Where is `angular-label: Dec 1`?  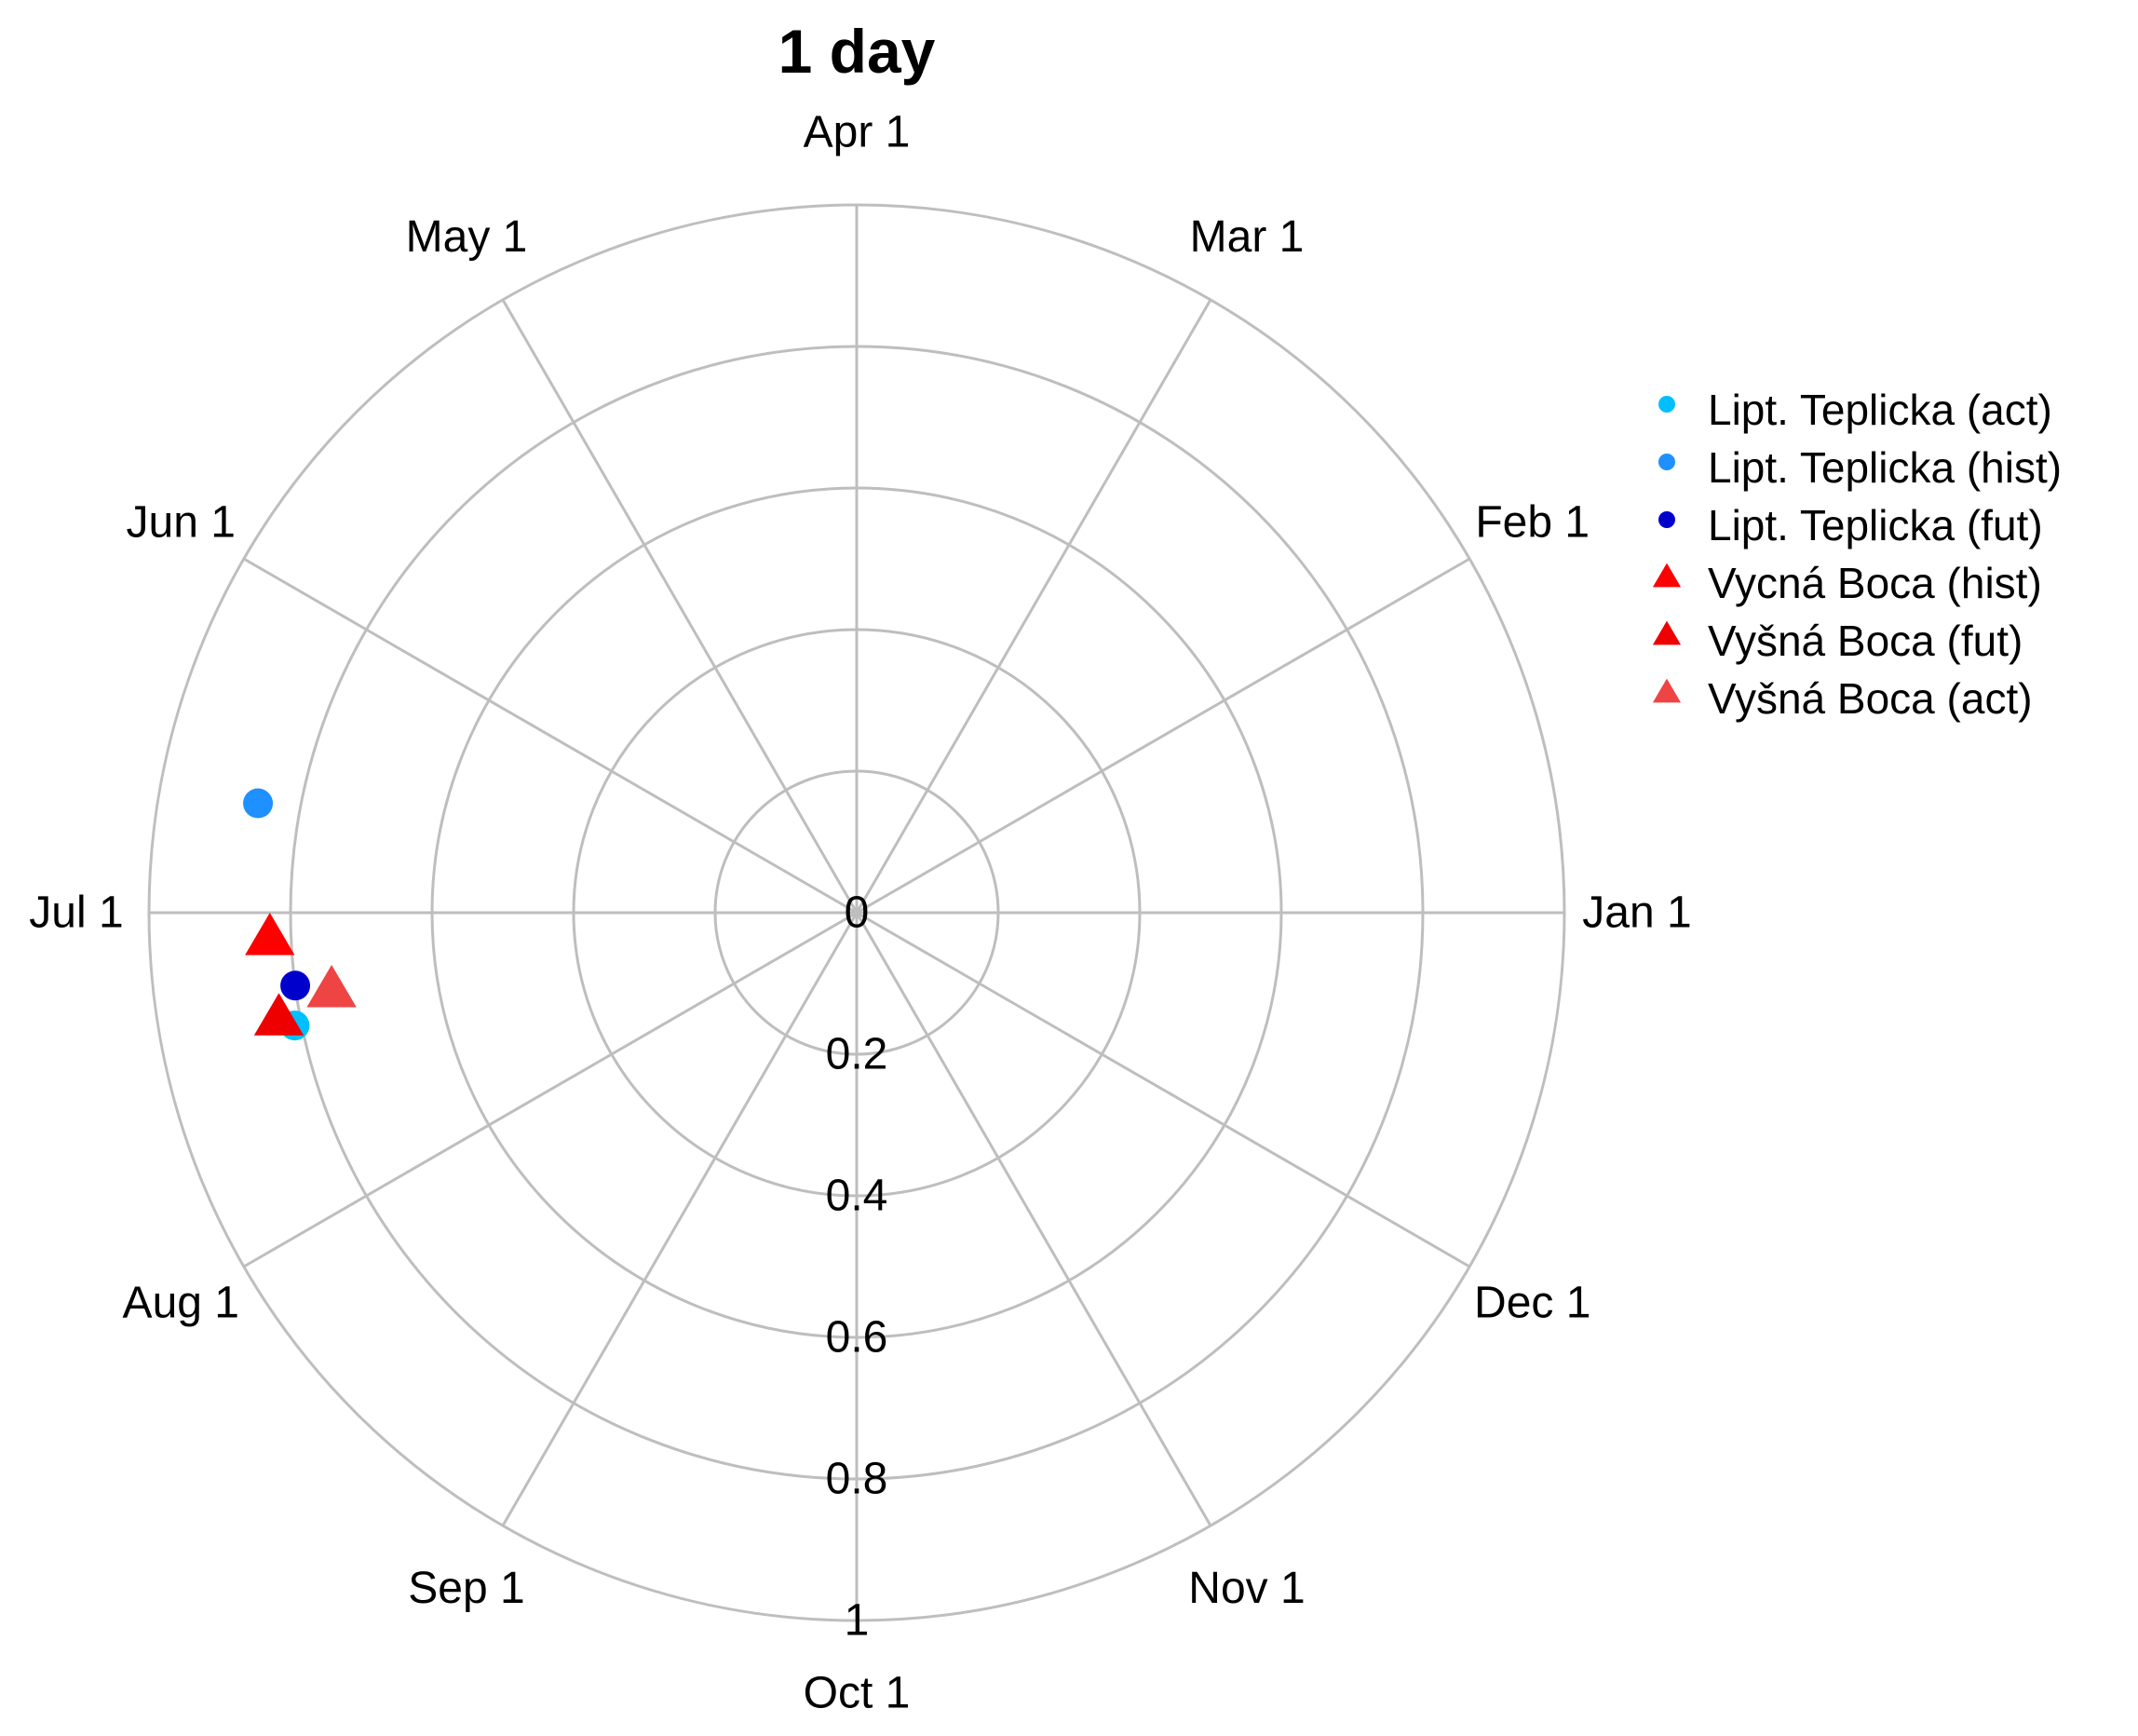
angular-label: Dec 1 is located at coordinates (1532, 1303).